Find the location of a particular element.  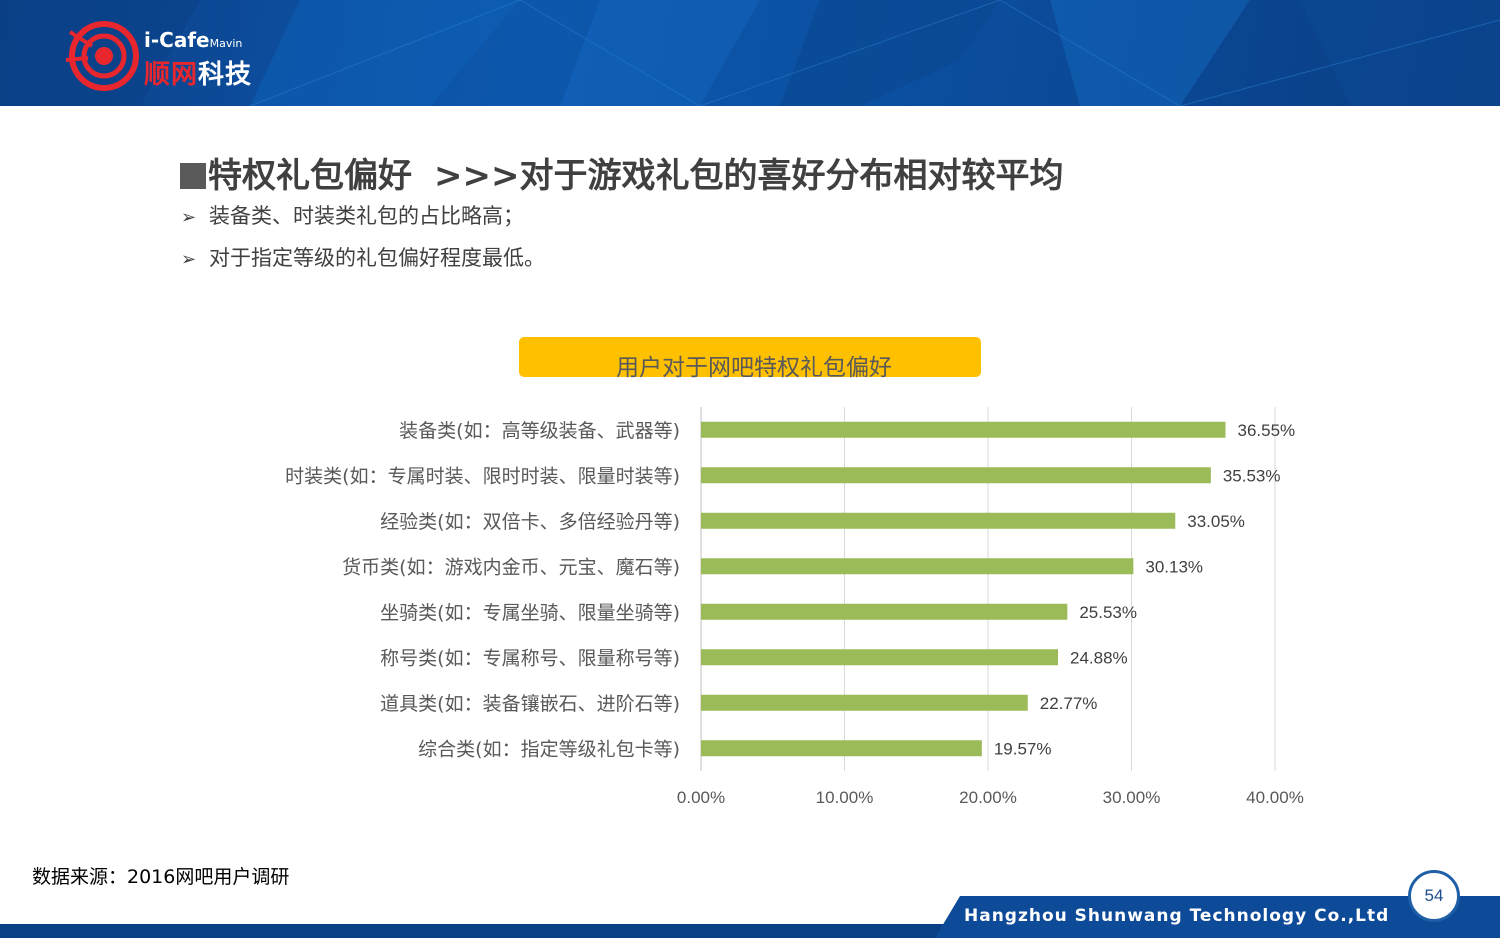

company-name: Hangzhou Shunwang Technology Co.,Ltd is located at coordinates (1177, 916).